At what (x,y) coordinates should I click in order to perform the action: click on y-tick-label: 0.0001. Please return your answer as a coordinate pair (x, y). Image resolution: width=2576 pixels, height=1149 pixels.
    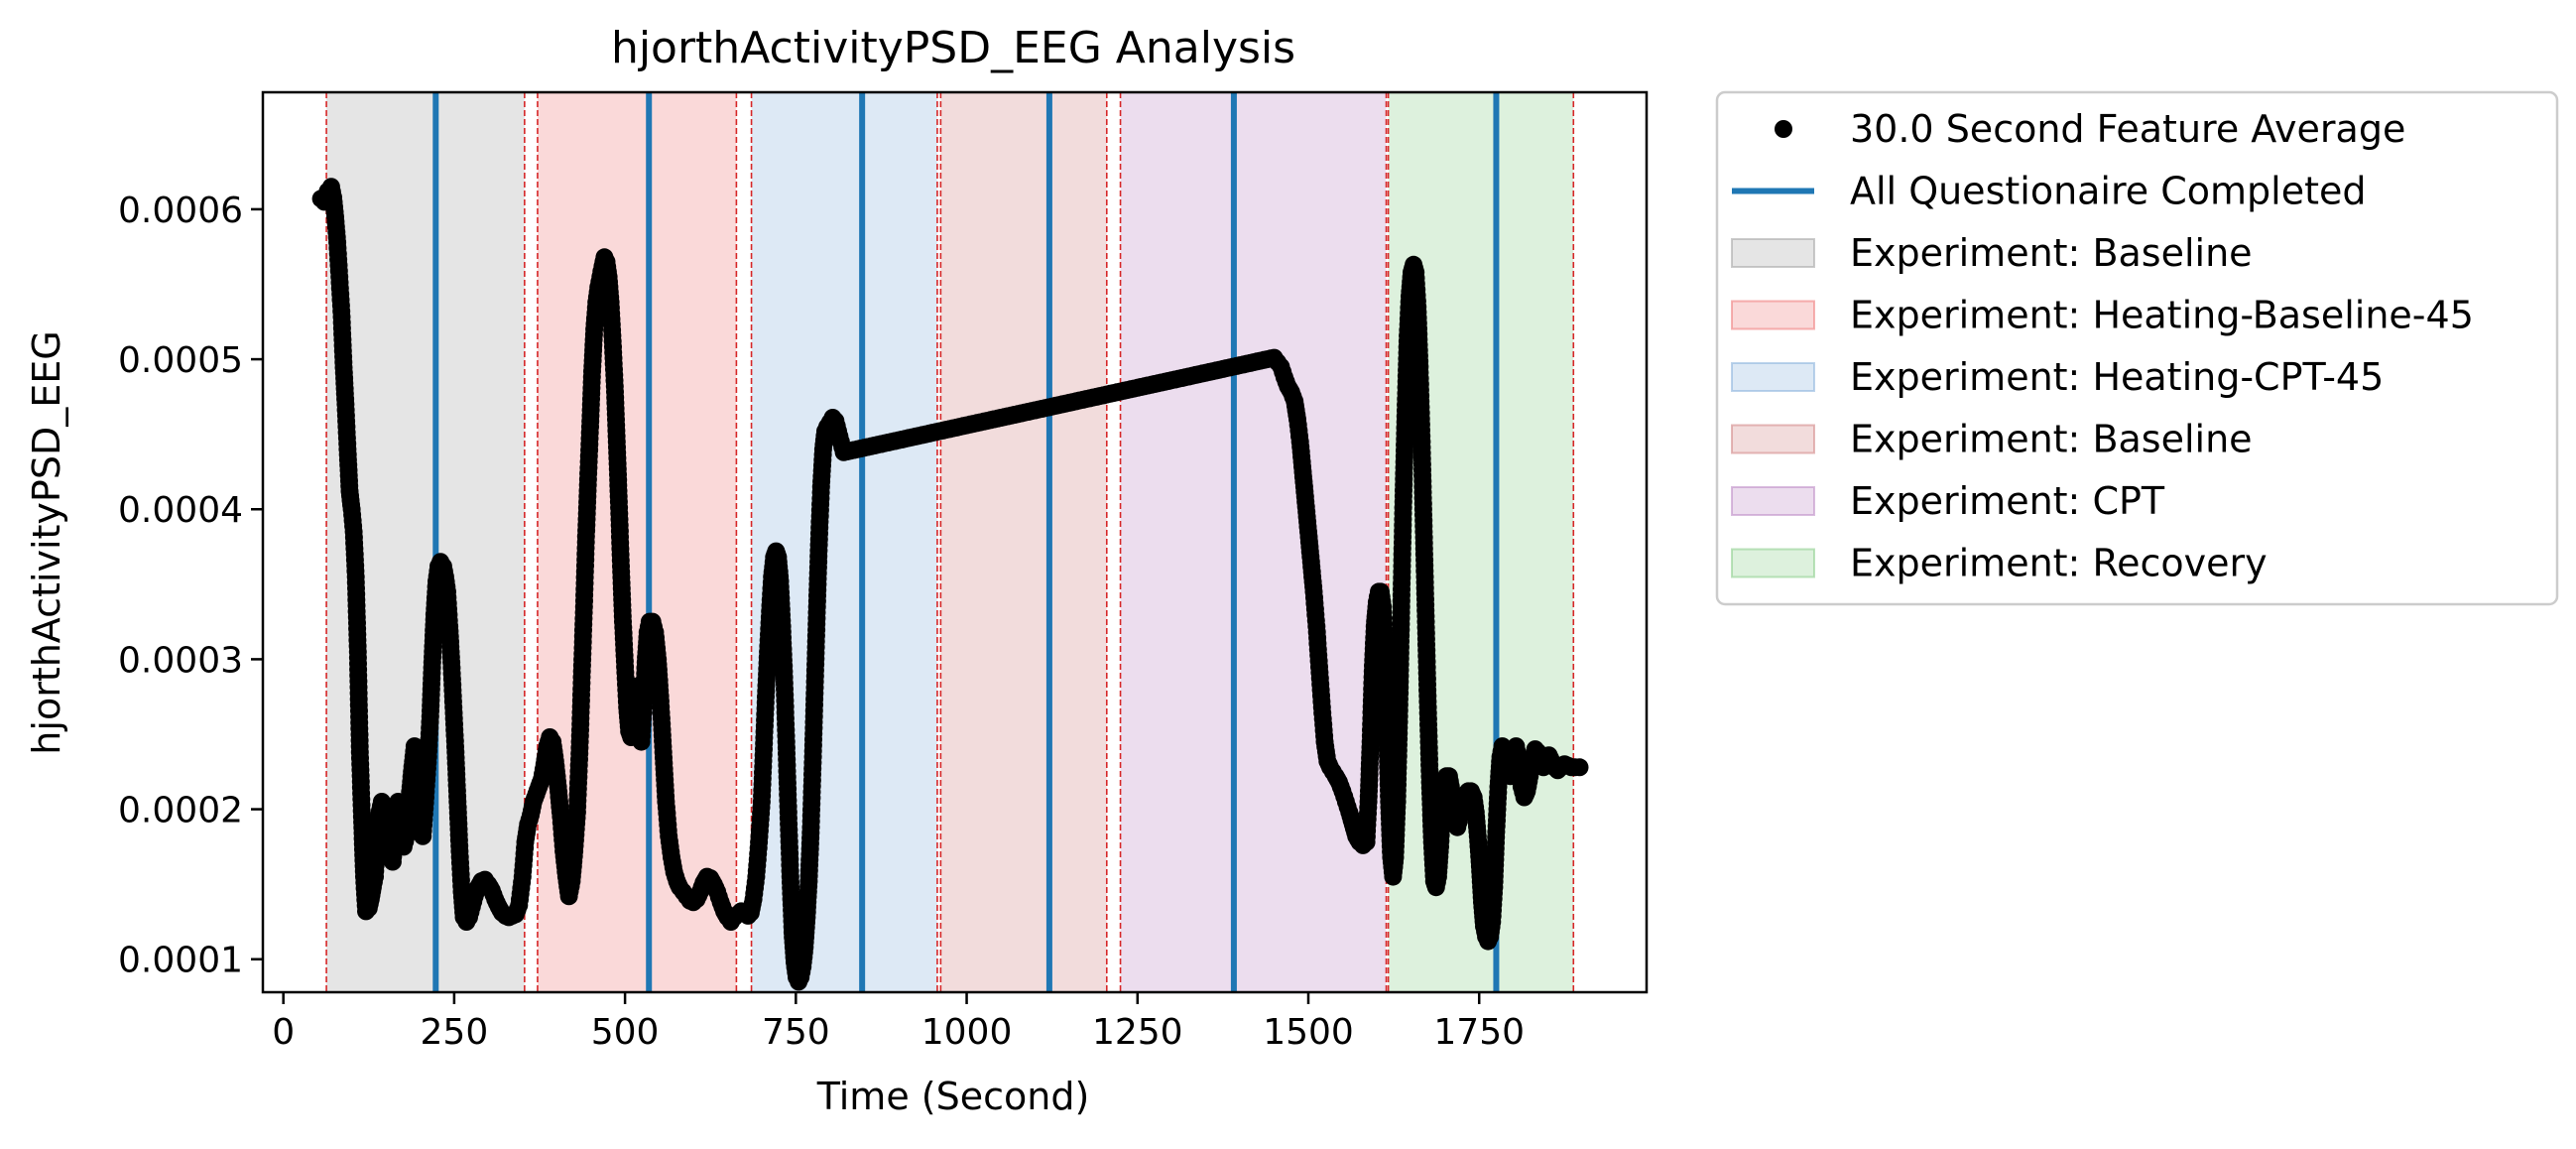
    Looking at the image, I should click on (180, 961).